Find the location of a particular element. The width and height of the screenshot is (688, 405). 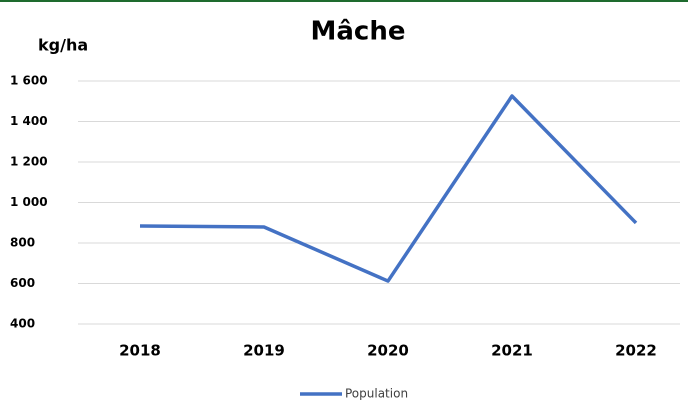

x-tick-label: 2019 is located at coordinates (264, 351).